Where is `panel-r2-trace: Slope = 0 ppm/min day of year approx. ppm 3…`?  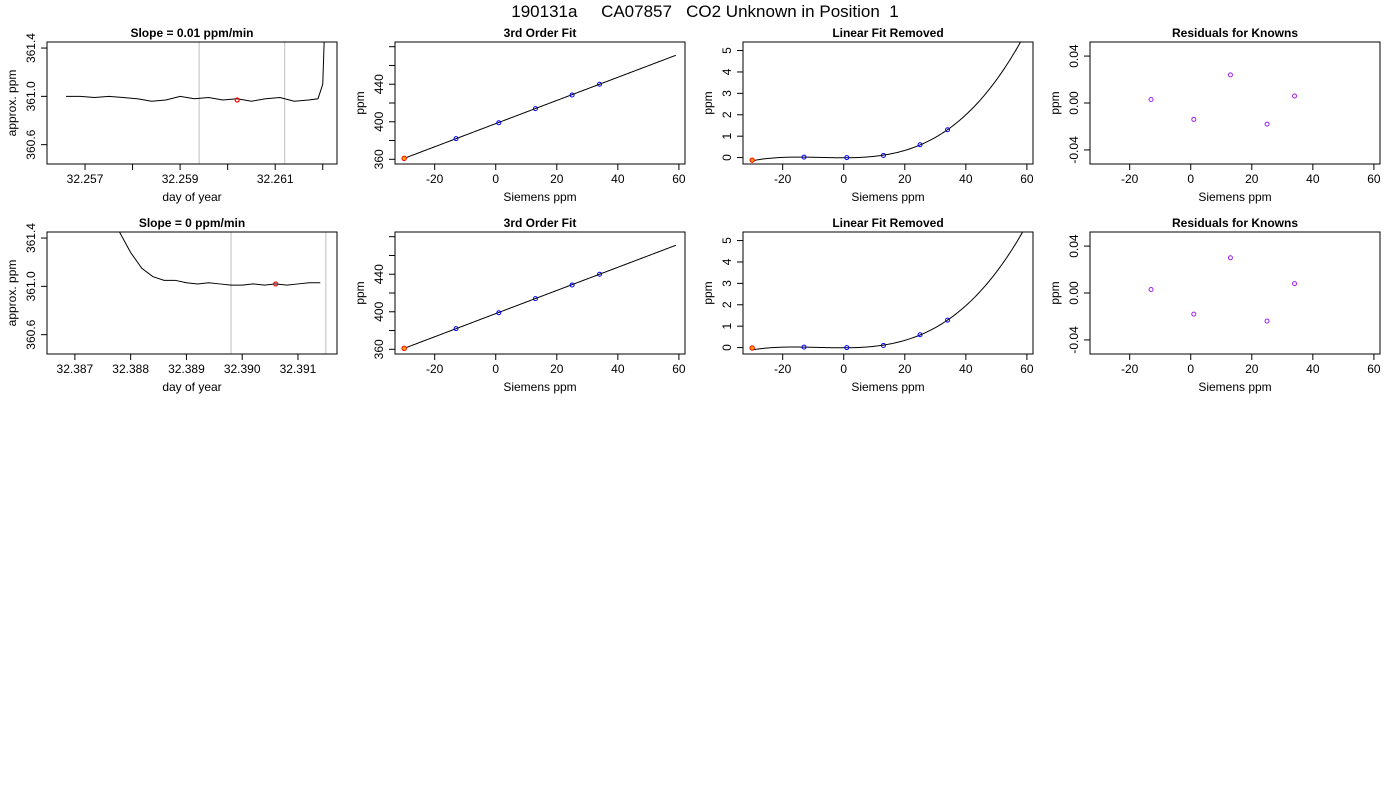
panel-r2-trace: Slope = 0 ppm/min day of year approx. ppm 3… is located at coordinates (171, 305).